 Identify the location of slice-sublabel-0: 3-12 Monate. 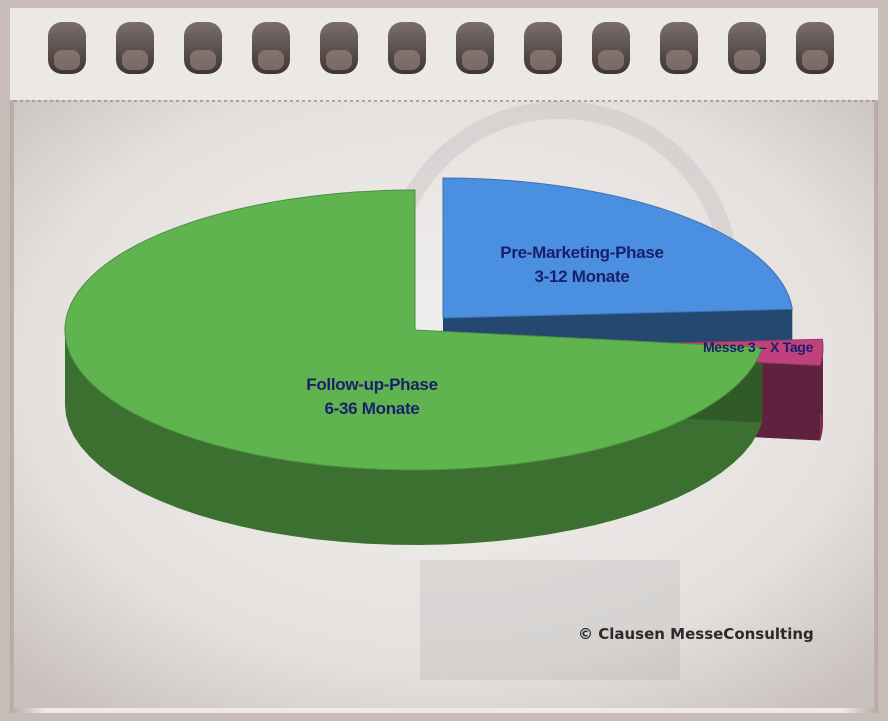
(582, 276).